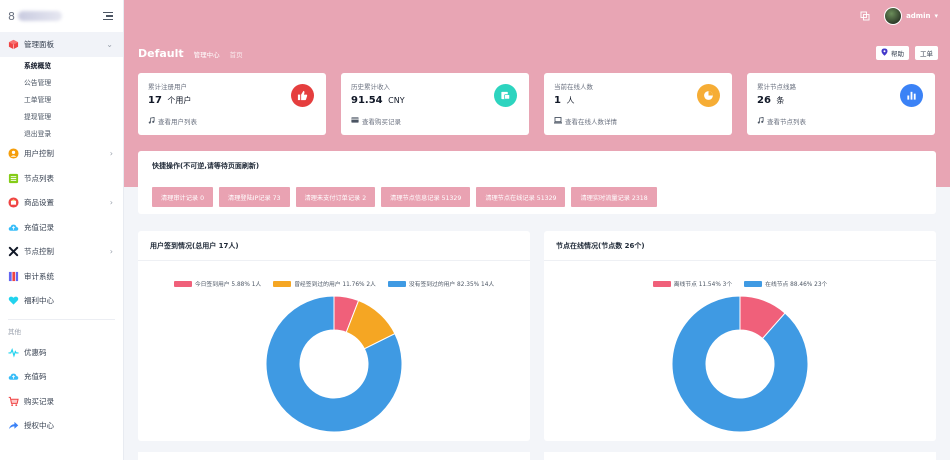 Image resolution: width=950 pixels, height=460 pixels. What do you see at coordinates (61, 276) in the screenshot?
I see `sidebar-item-audit: 审计系统` at bounding box center [61, 276].